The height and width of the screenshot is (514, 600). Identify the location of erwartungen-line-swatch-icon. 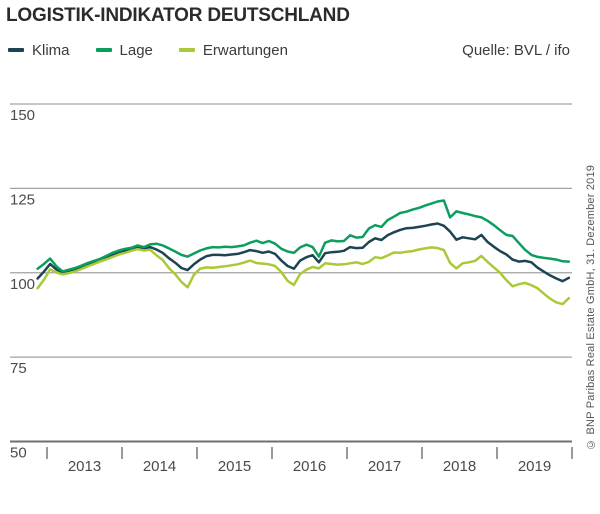
(186, 50).